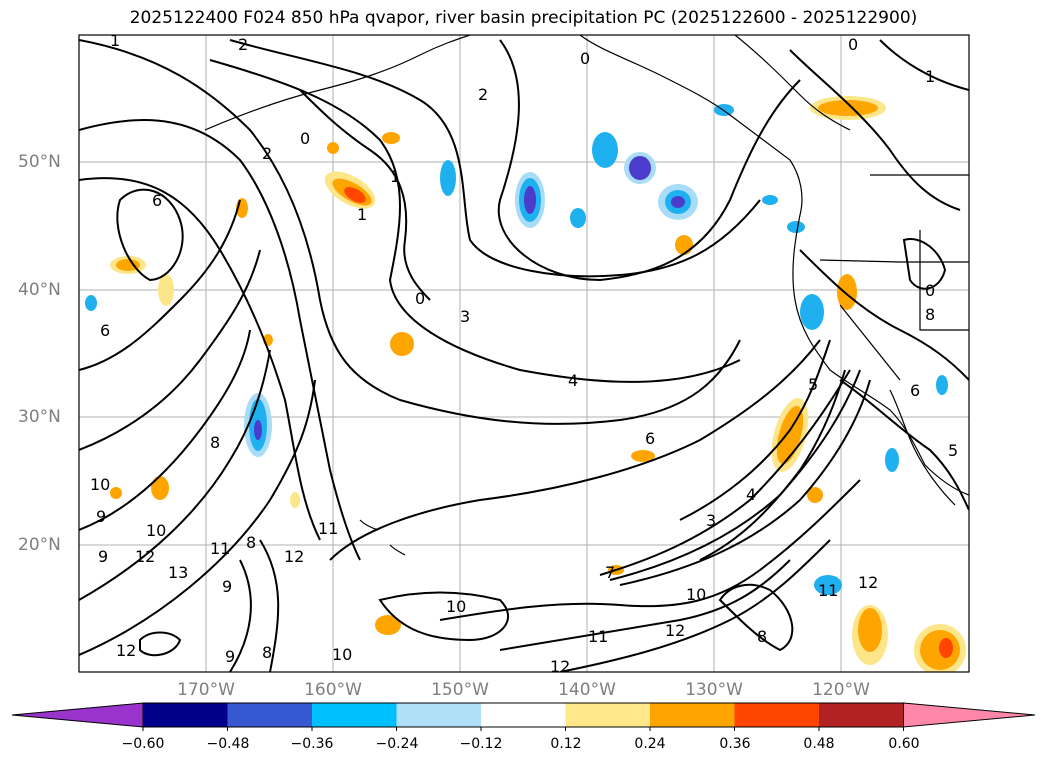 The height and width of the screenshot is (765, 1047). What do you see at coordinates (460, 690) in the screenshot?
I see `lon-label: 150°W` at bounding box center [460, 690].